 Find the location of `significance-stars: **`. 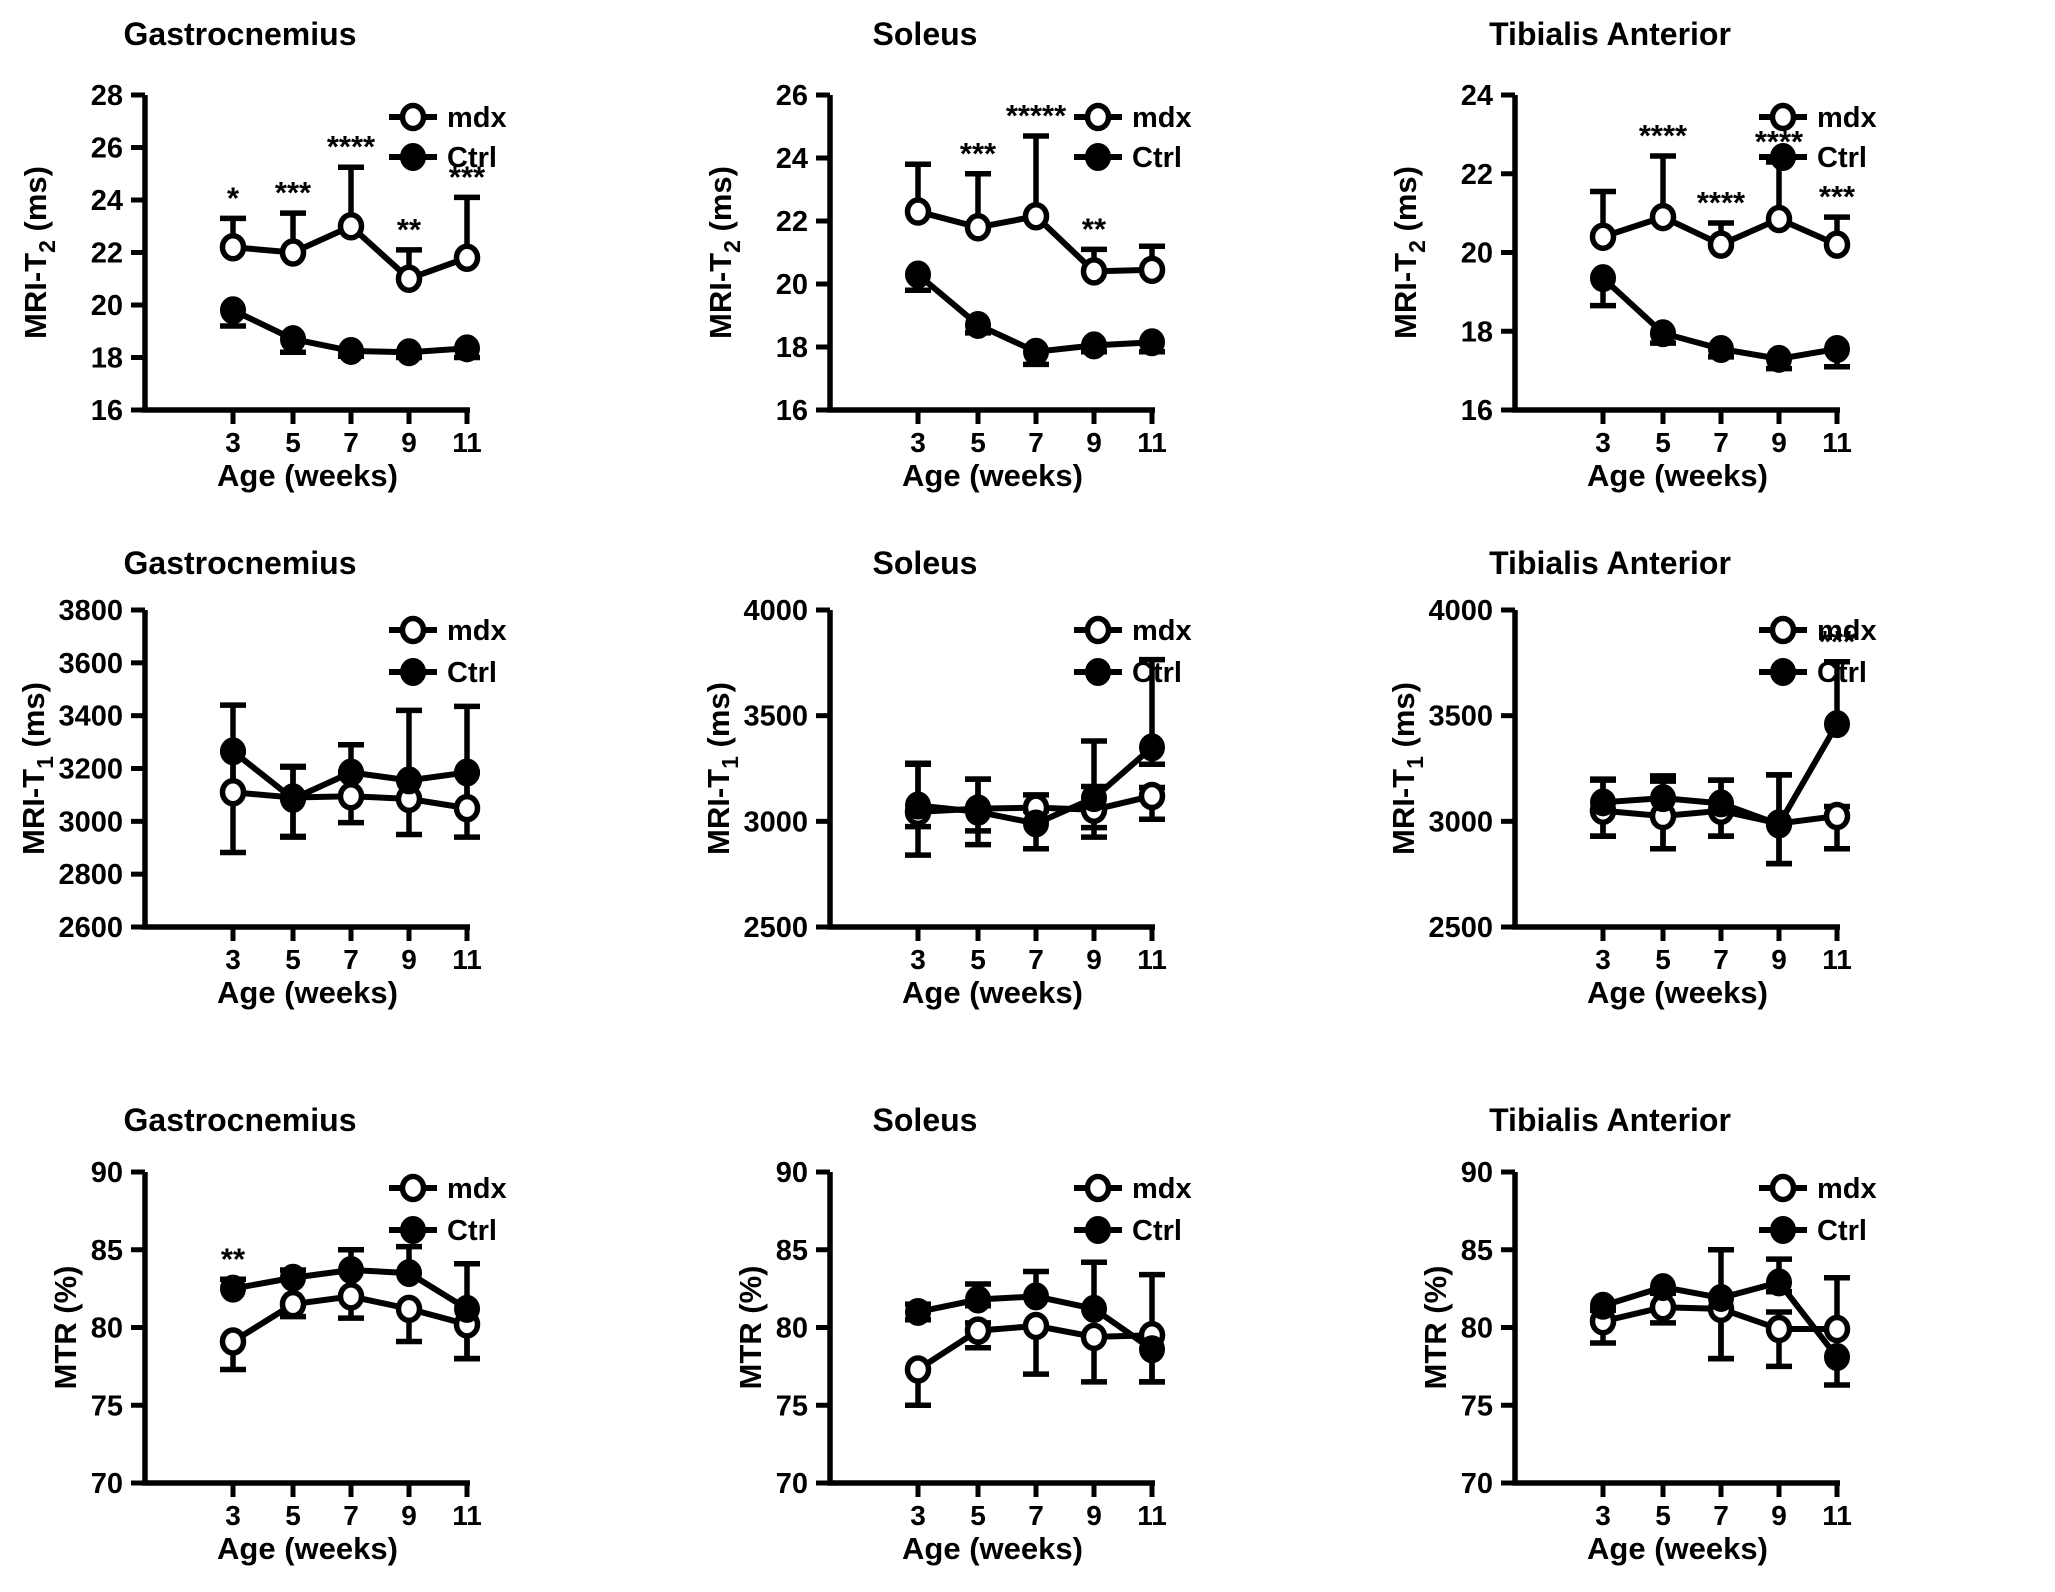

significance-stars: ** is located at coordinates (409, 229).